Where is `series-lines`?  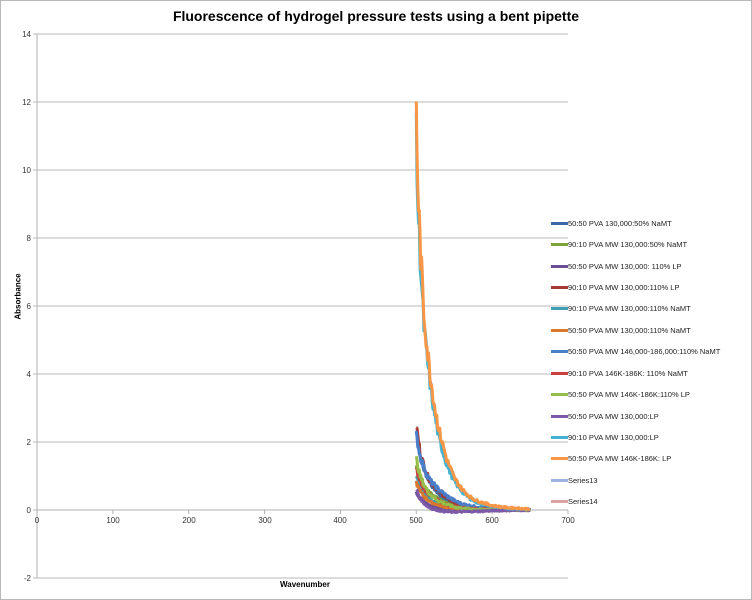 series-lines is located at coordinates (473, 308).